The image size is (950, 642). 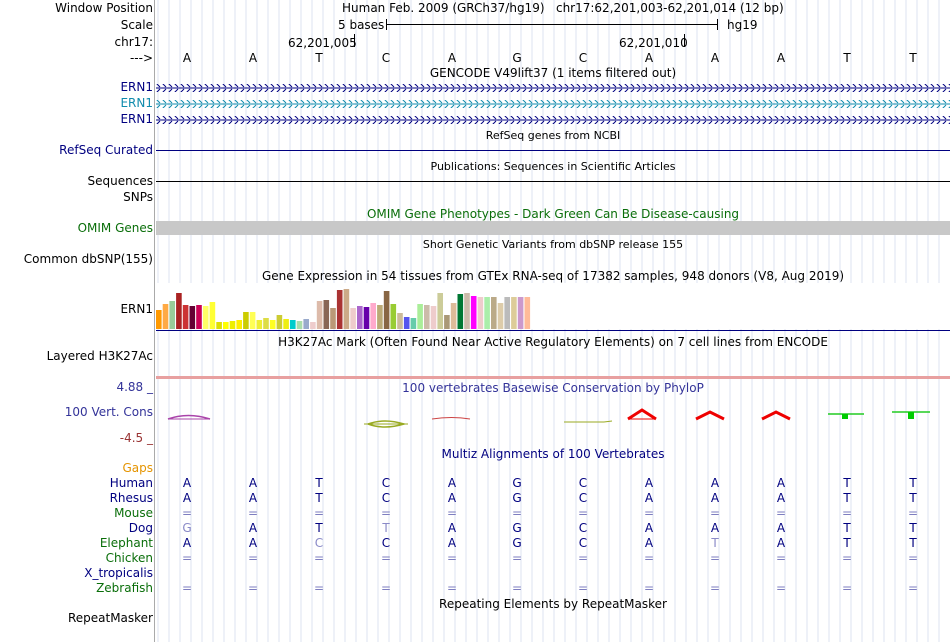 I want to click on scale-bar-right-tick, so click(x=717, y=24).